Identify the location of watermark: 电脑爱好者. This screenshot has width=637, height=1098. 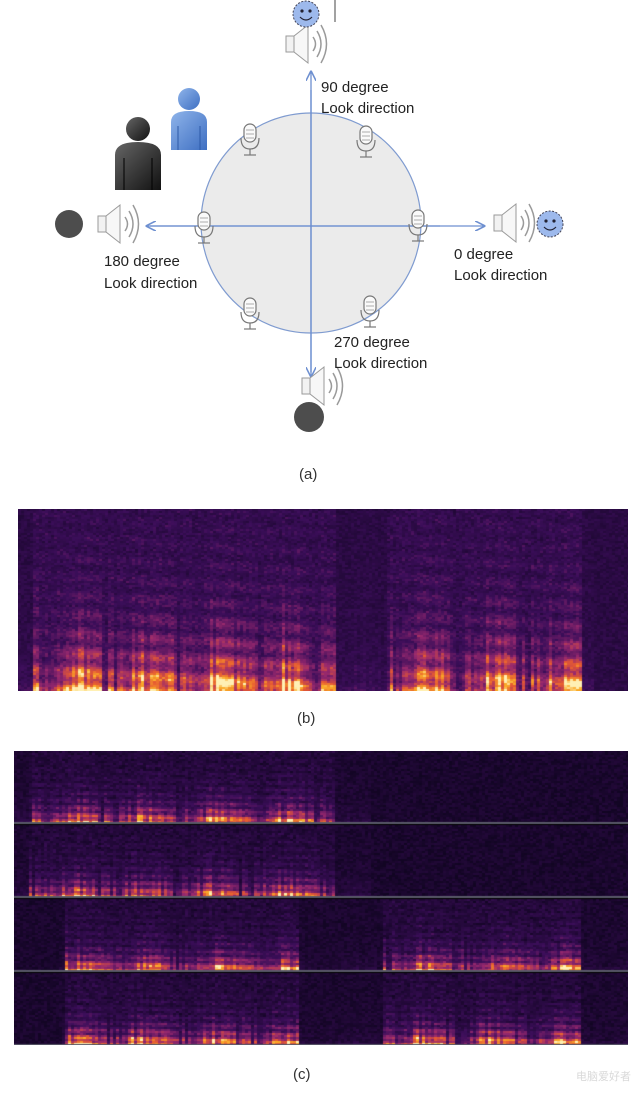
(603, 1076).